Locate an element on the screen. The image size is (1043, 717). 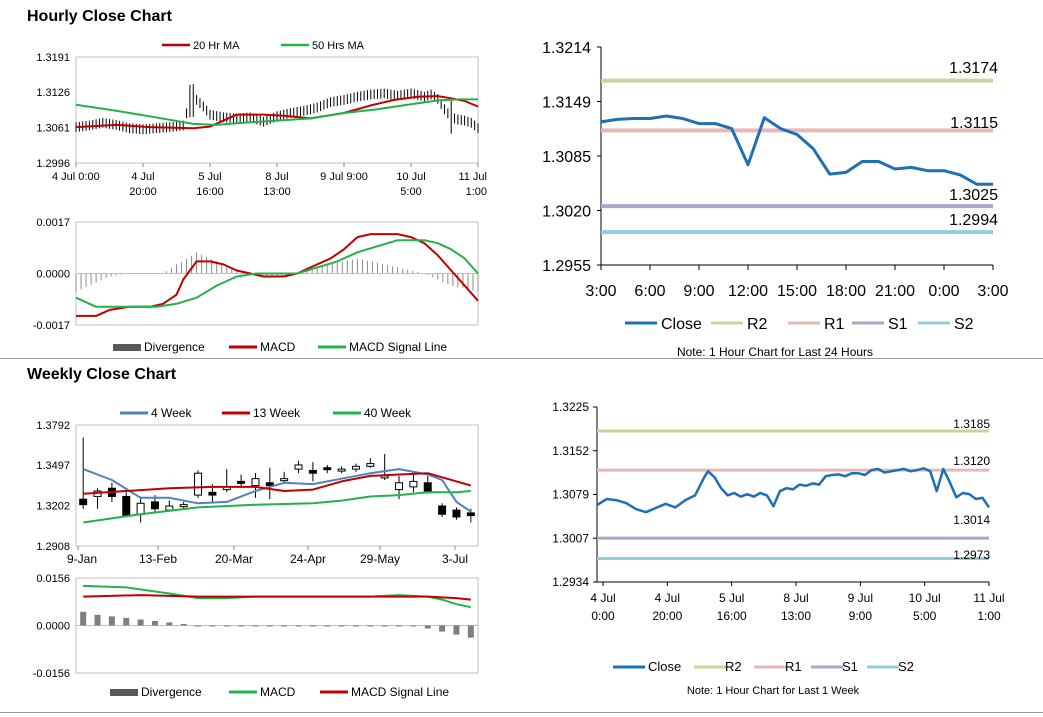
legend-4week: 4 Week is located at coordinates (171, 413).